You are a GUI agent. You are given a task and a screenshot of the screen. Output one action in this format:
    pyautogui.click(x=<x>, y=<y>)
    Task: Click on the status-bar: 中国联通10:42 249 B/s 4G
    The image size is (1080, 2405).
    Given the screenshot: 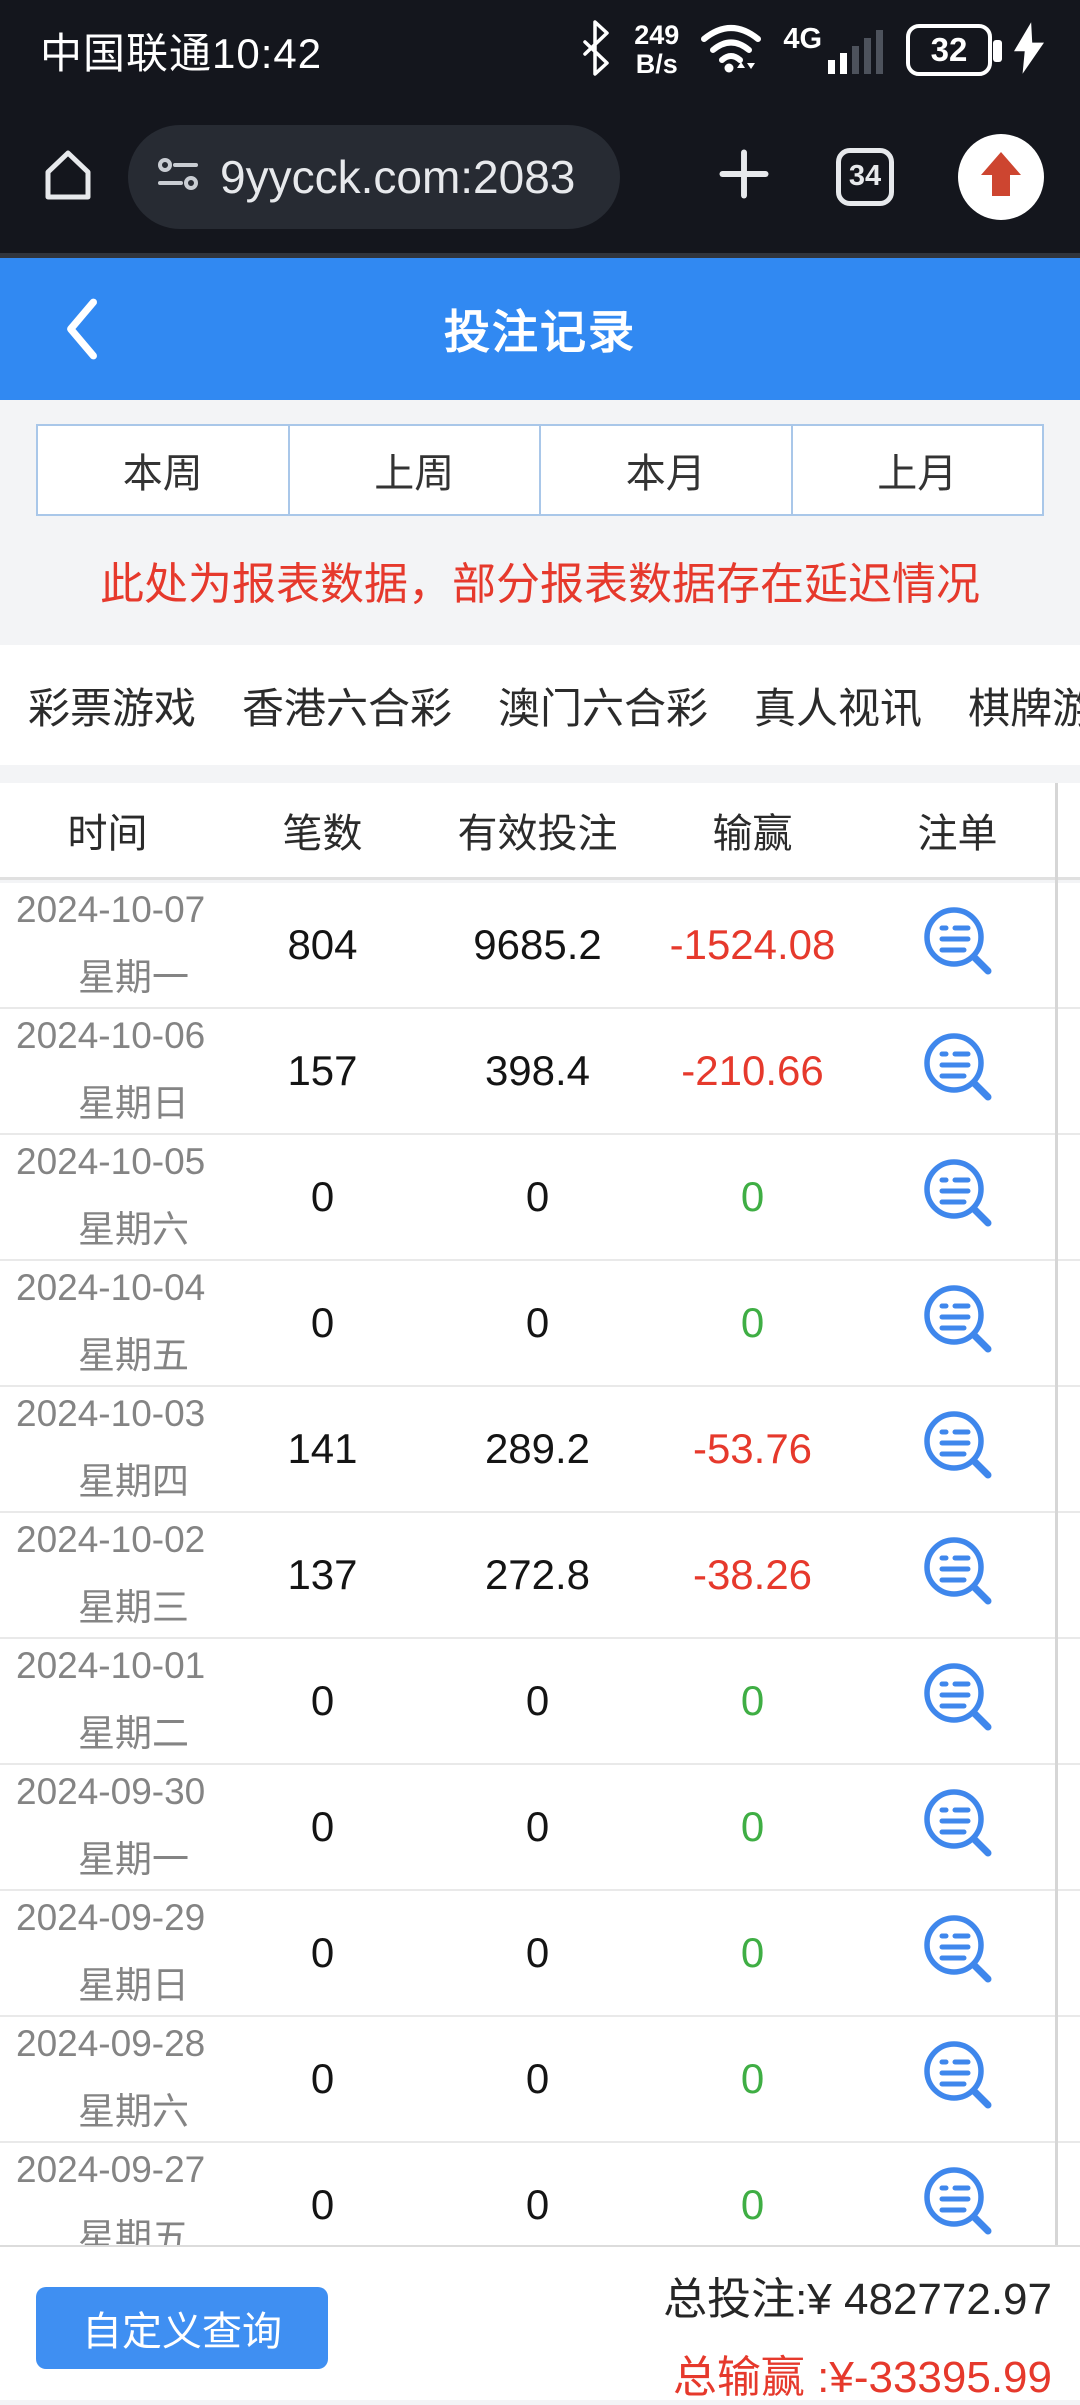 What is the action you would take?
    pyautogui.click(x=540, y=50)
    